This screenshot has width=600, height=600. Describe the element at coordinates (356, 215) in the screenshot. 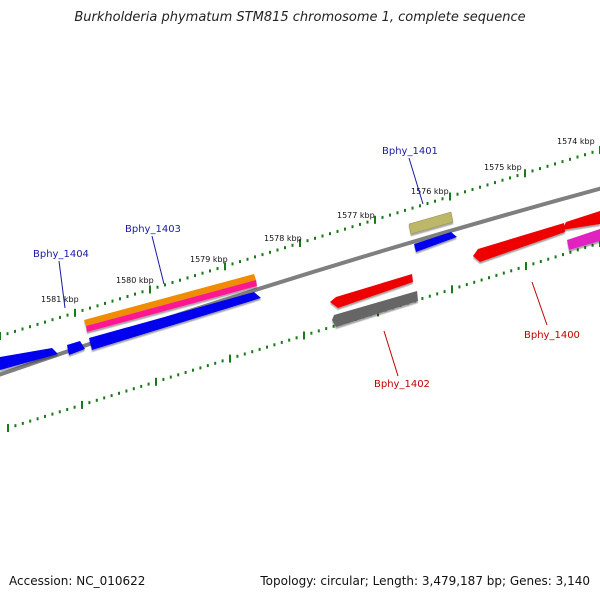

I see `scale-label-1577: 1577 kbp` at that location.